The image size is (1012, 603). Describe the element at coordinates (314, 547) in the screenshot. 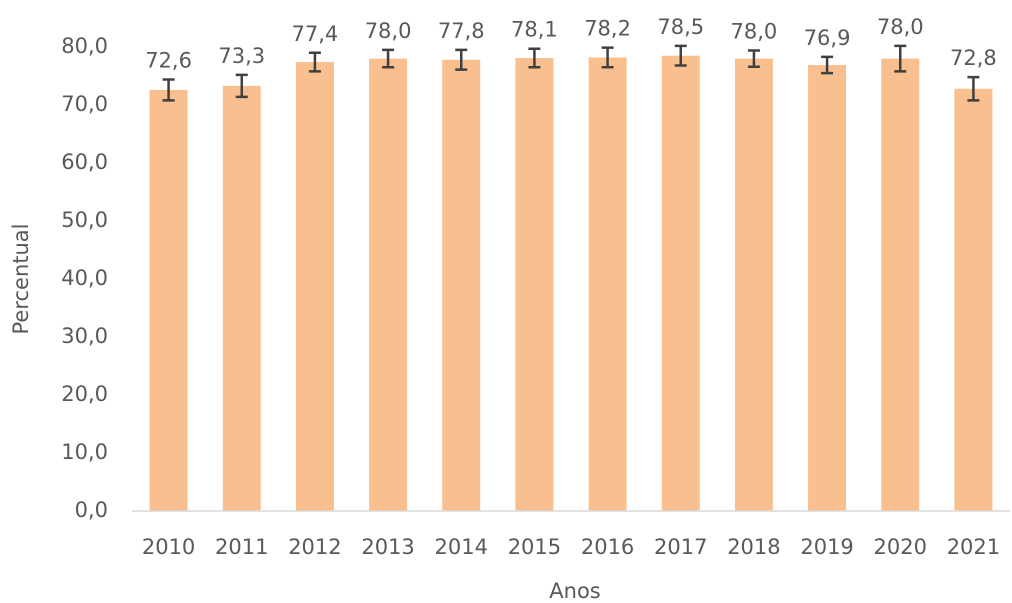

I see `x-tick-label: 2012` at that location.